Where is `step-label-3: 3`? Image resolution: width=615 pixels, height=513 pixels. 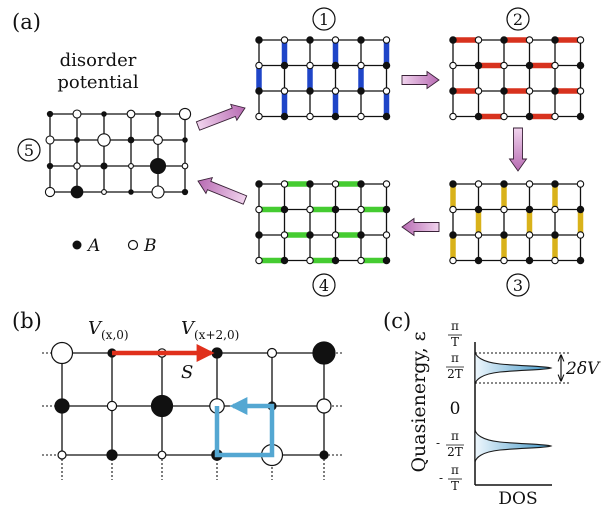
step-label-3: 3 is located at coordinates (518, 285).